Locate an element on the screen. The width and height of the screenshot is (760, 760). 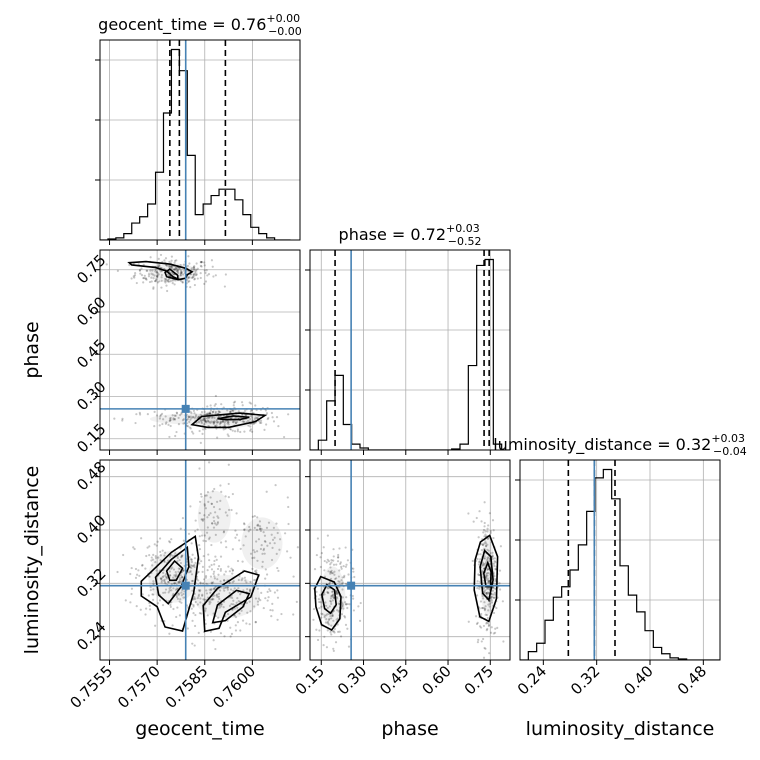
y-axis-label-phase: phase is located at coordinates (32, 349).